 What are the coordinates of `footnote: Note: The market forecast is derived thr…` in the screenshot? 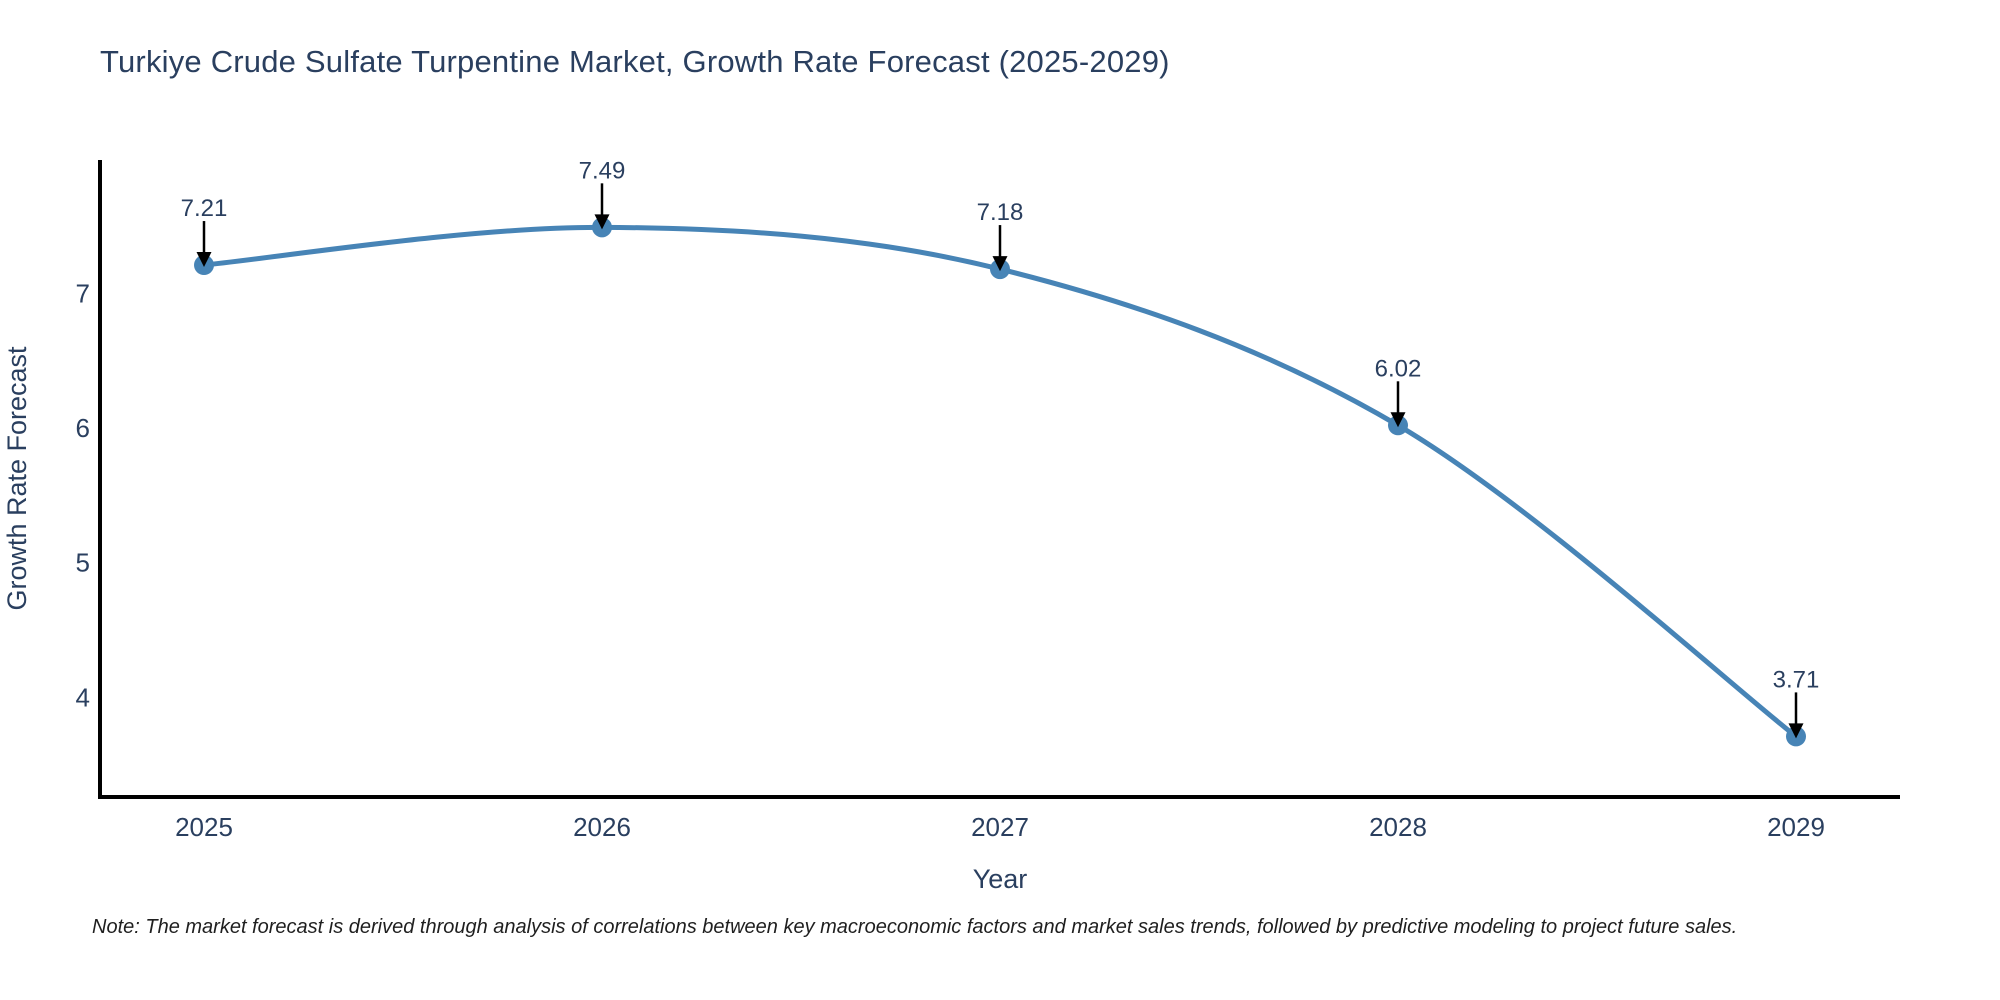 It's located at (915, 927).